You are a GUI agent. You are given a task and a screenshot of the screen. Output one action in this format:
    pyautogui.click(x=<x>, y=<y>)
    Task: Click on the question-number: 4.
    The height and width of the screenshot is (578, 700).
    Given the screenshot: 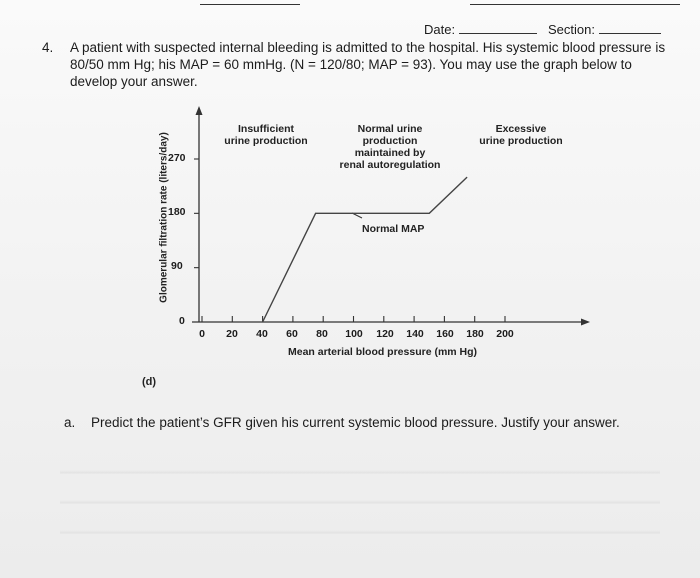 What is the action you would take?
    pyautogui.click(x=48, y=47)
    